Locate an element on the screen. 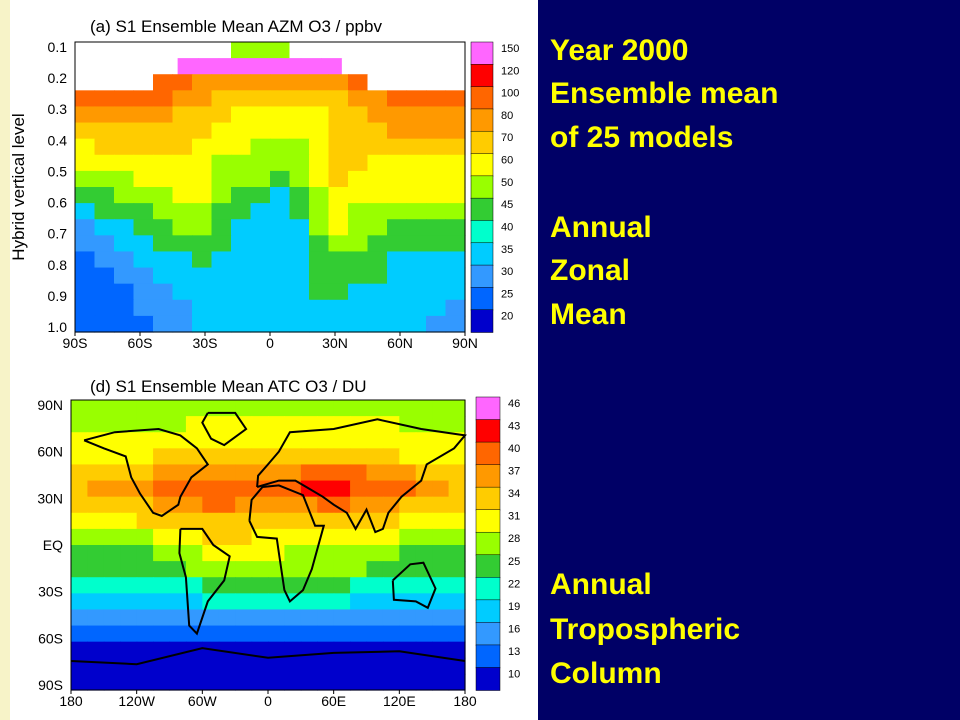 The image size is (960, 720). chart-title: (a) S1 Ensemble Mean AZM O3 / ppbv is located at coordinates (236, 26).